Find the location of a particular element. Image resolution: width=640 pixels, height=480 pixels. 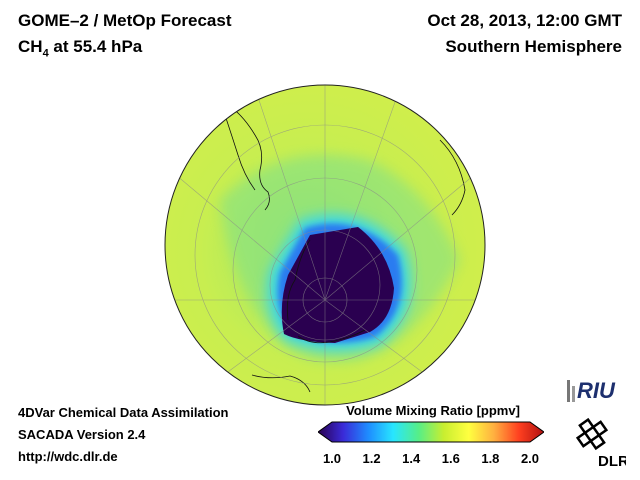

colorbar-tick-label: 1.4 is located at coordinates (411, 458).